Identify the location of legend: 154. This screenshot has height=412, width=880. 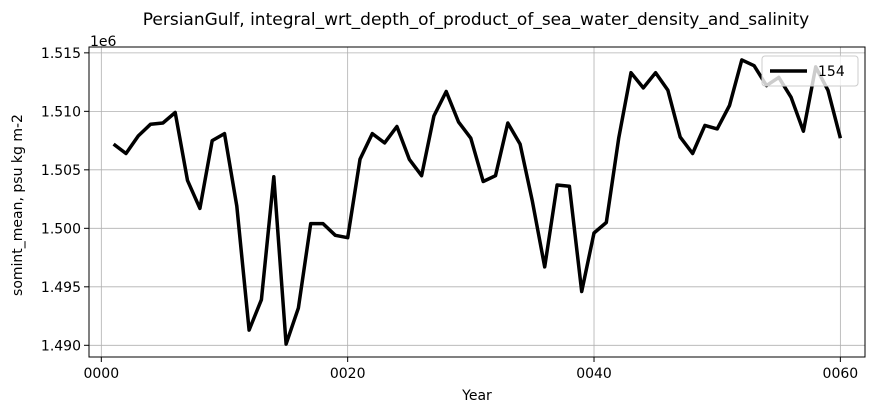
(810, 71).